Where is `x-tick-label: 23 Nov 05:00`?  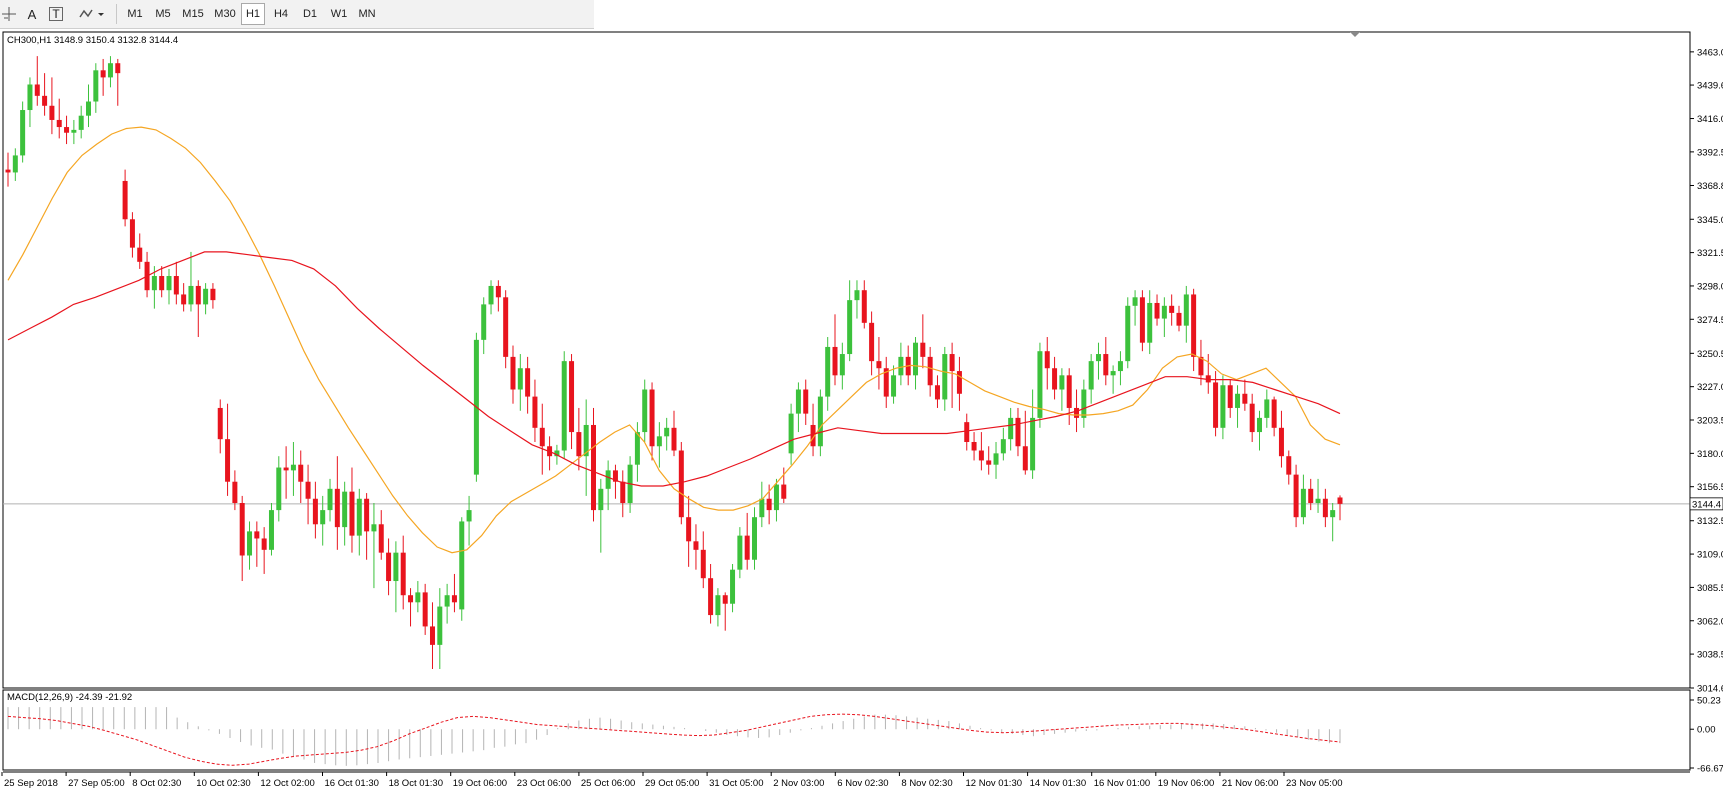
x-tick-label: 23 Nov 05:00 is located at coordinates (1314, 783).